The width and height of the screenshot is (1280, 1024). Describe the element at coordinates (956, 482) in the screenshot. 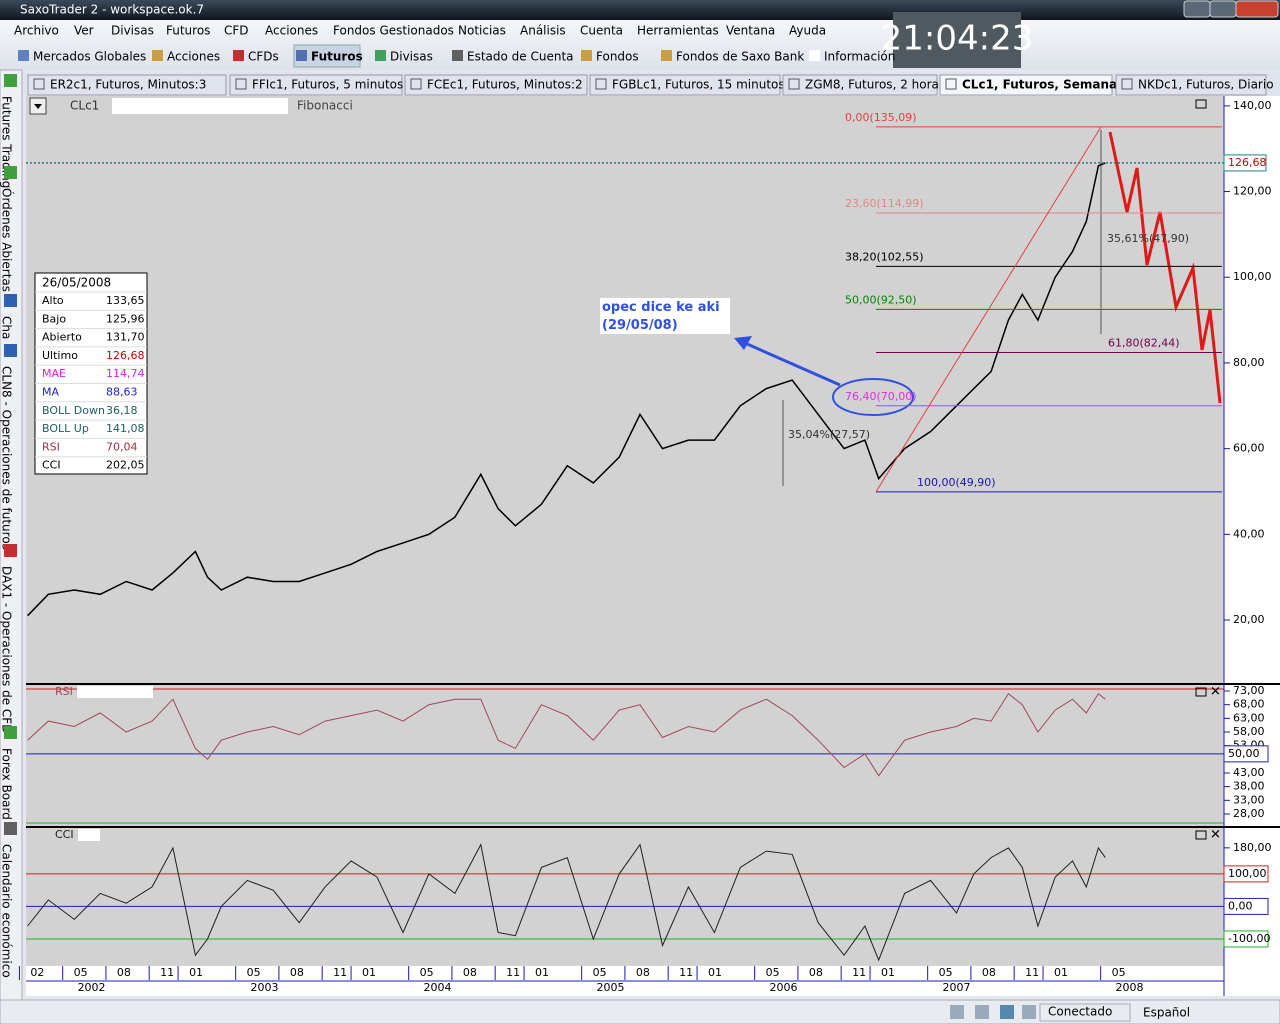

I see `fib-label: 100,00(49,90)` at that location.